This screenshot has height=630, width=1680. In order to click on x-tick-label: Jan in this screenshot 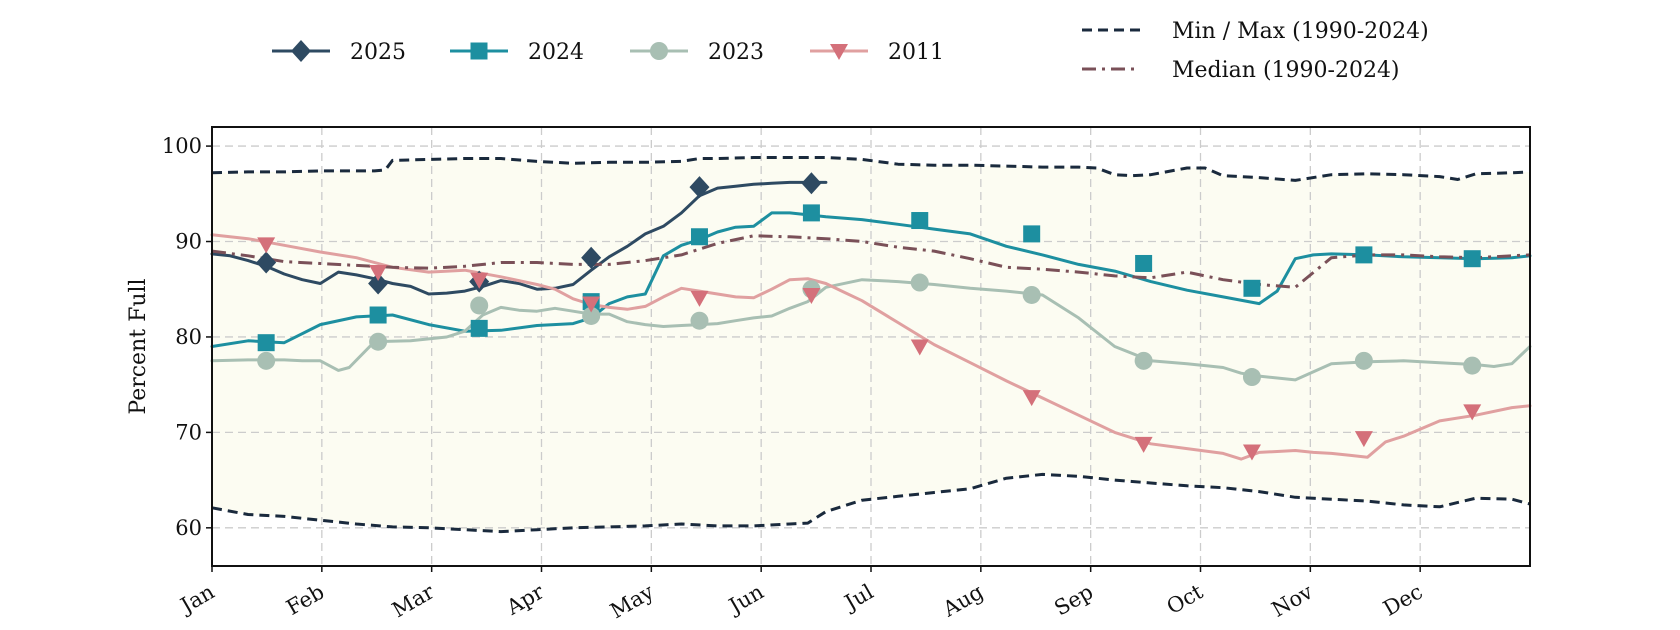, I will do `click(197, 599)`.